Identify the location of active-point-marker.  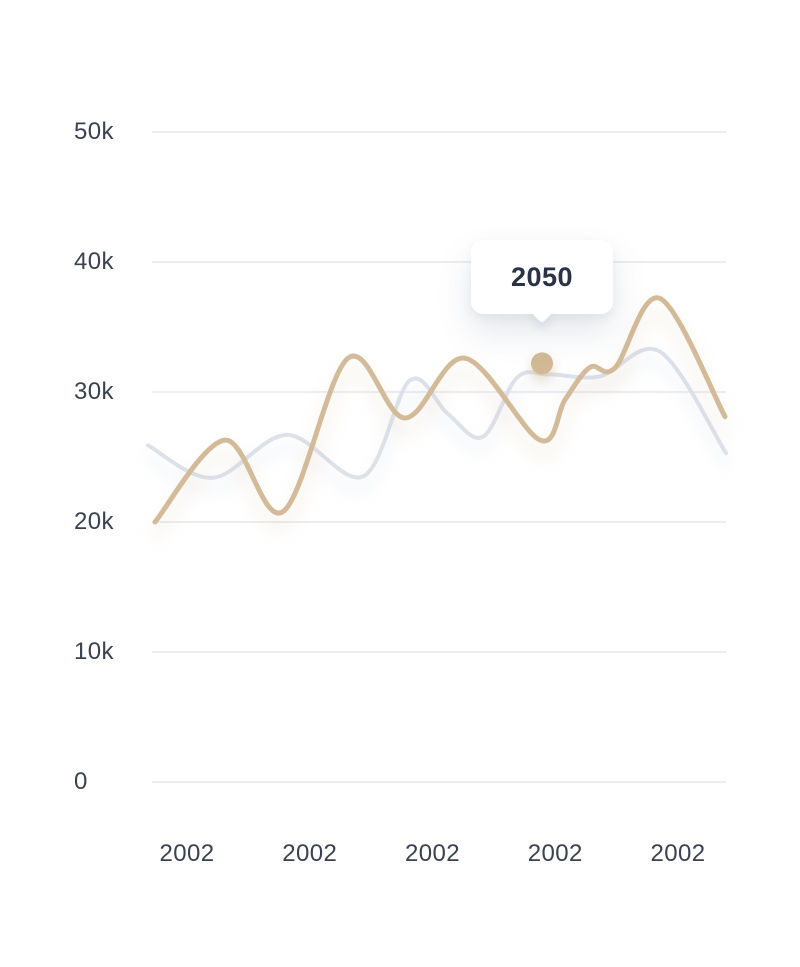
(542, 363).